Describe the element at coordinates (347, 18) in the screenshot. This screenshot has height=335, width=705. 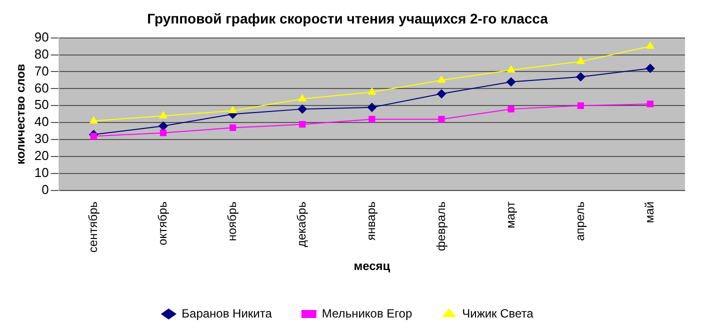
I see `chart-title: Групповой график скорости чтения учащихся 2-го класса` at that location.